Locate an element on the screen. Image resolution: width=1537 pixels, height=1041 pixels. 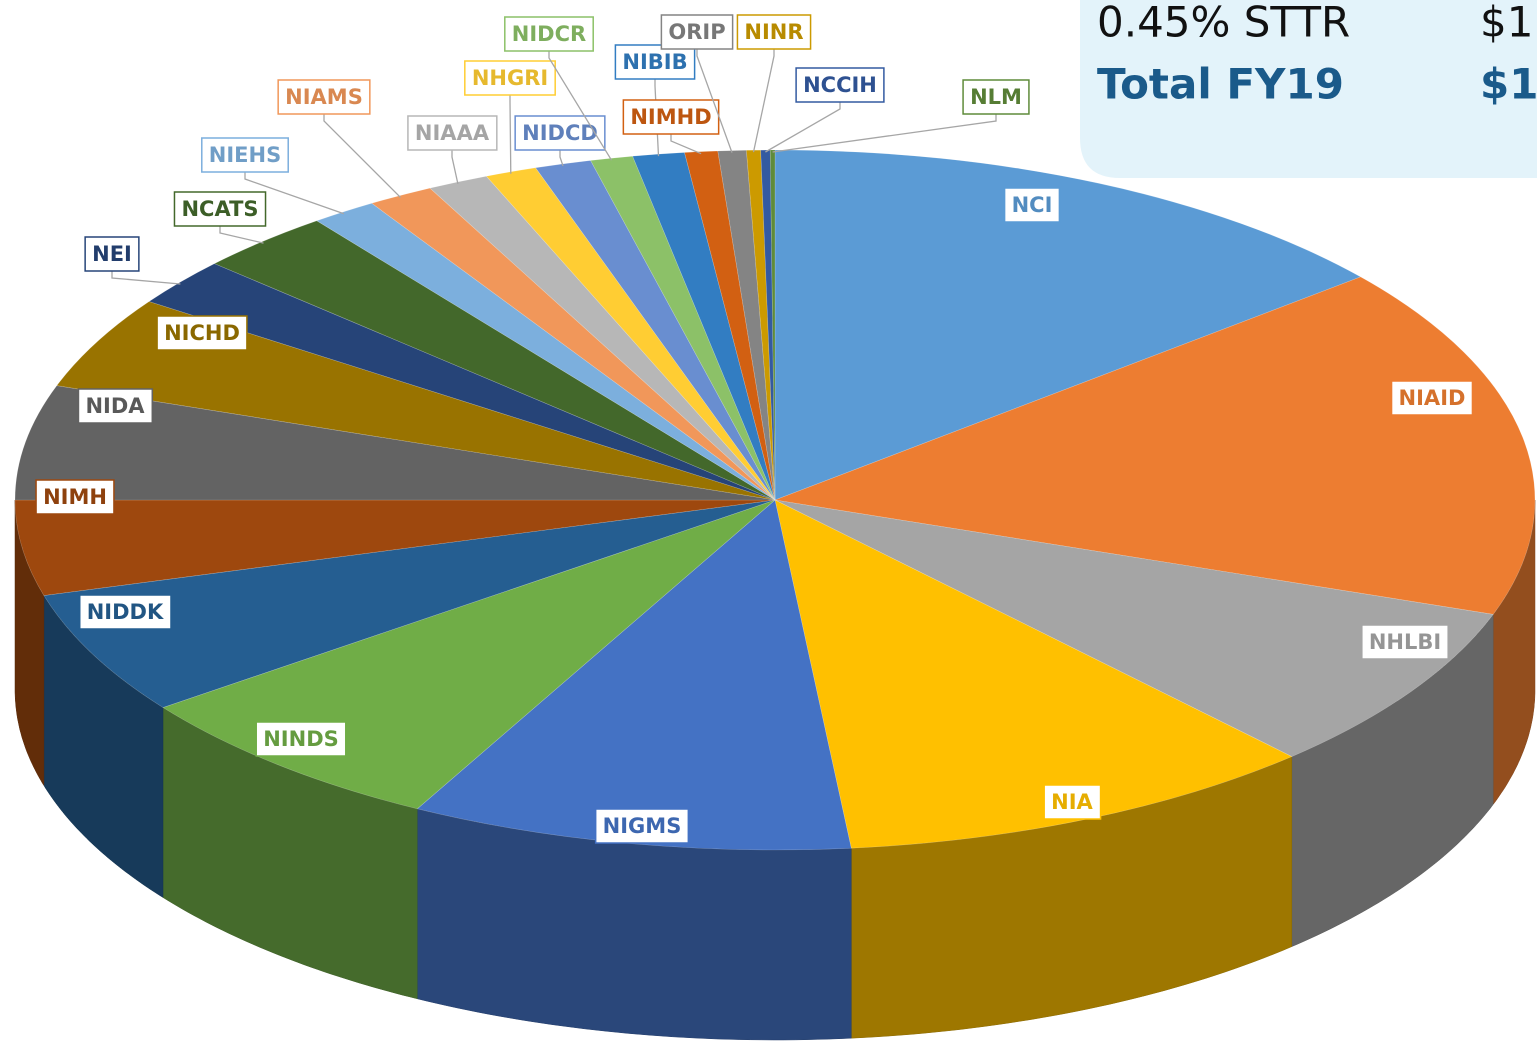
label-text: NCATS is located at coordinates (219, 209).